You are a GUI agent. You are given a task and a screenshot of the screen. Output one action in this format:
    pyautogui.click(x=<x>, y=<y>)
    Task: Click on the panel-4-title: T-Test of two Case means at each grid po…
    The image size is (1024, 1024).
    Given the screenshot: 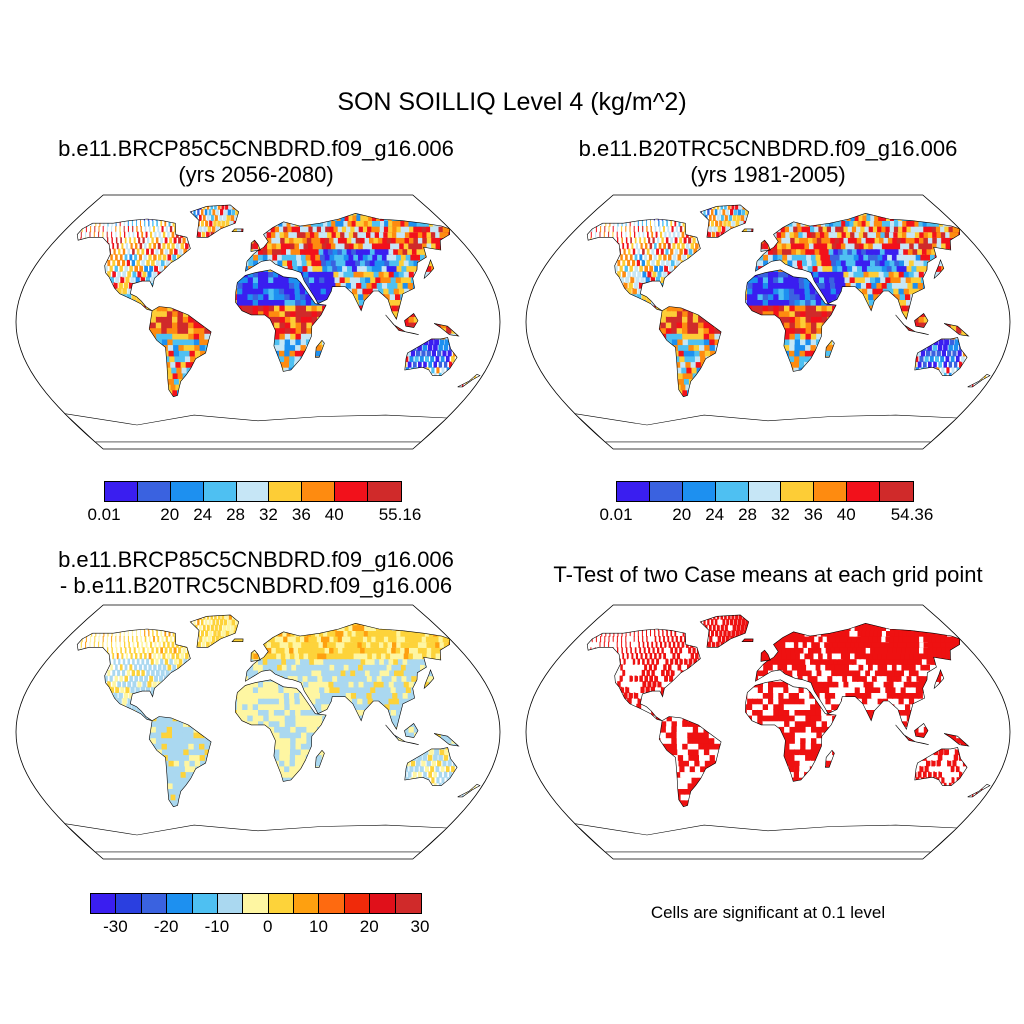 What is the action you would take?
    pyautogui.click(x=768, y=575)
    